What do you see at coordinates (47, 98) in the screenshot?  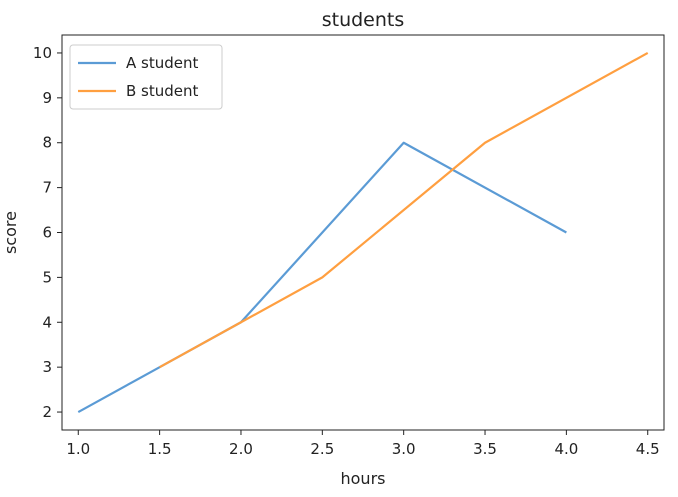 I see `y-tick-label: 9` at bounding box center [47, 98].